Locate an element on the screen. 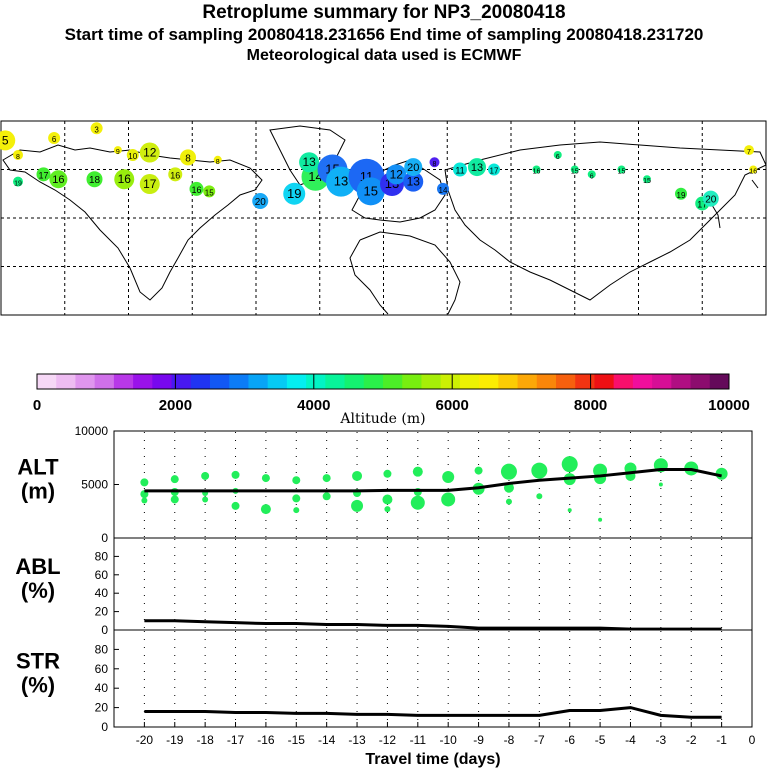  plume-label: 5 is located at coordinates (5, 140).